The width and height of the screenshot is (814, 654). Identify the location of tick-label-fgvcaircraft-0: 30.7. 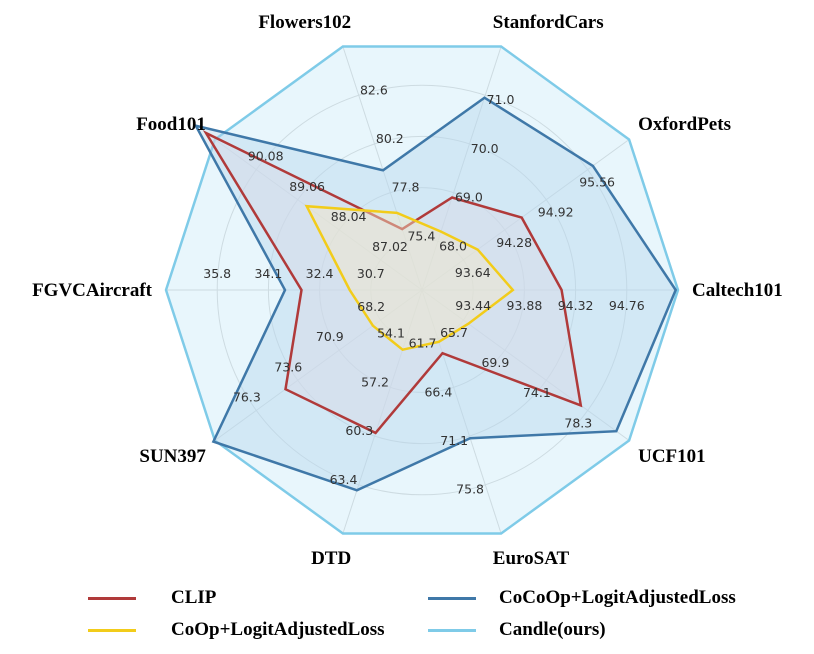
(371, 273).